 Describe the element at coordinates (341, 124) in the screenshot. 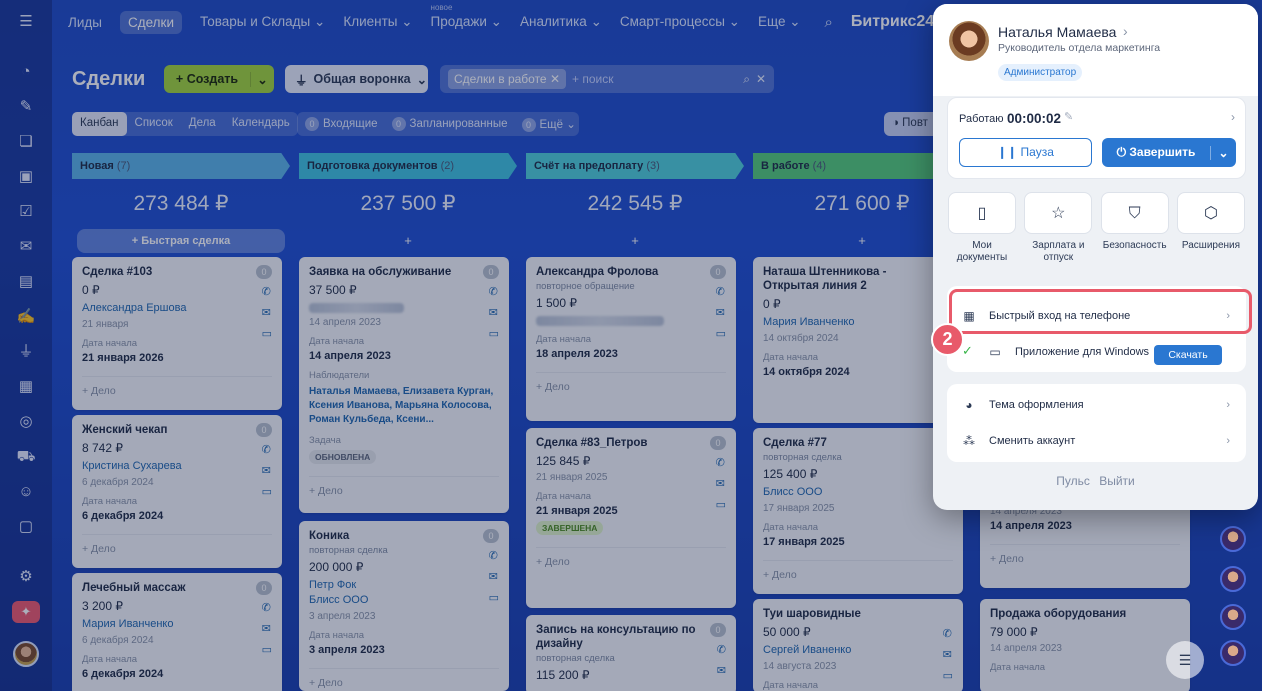

I see `counter-incoming: 0 Входящие` at that location.